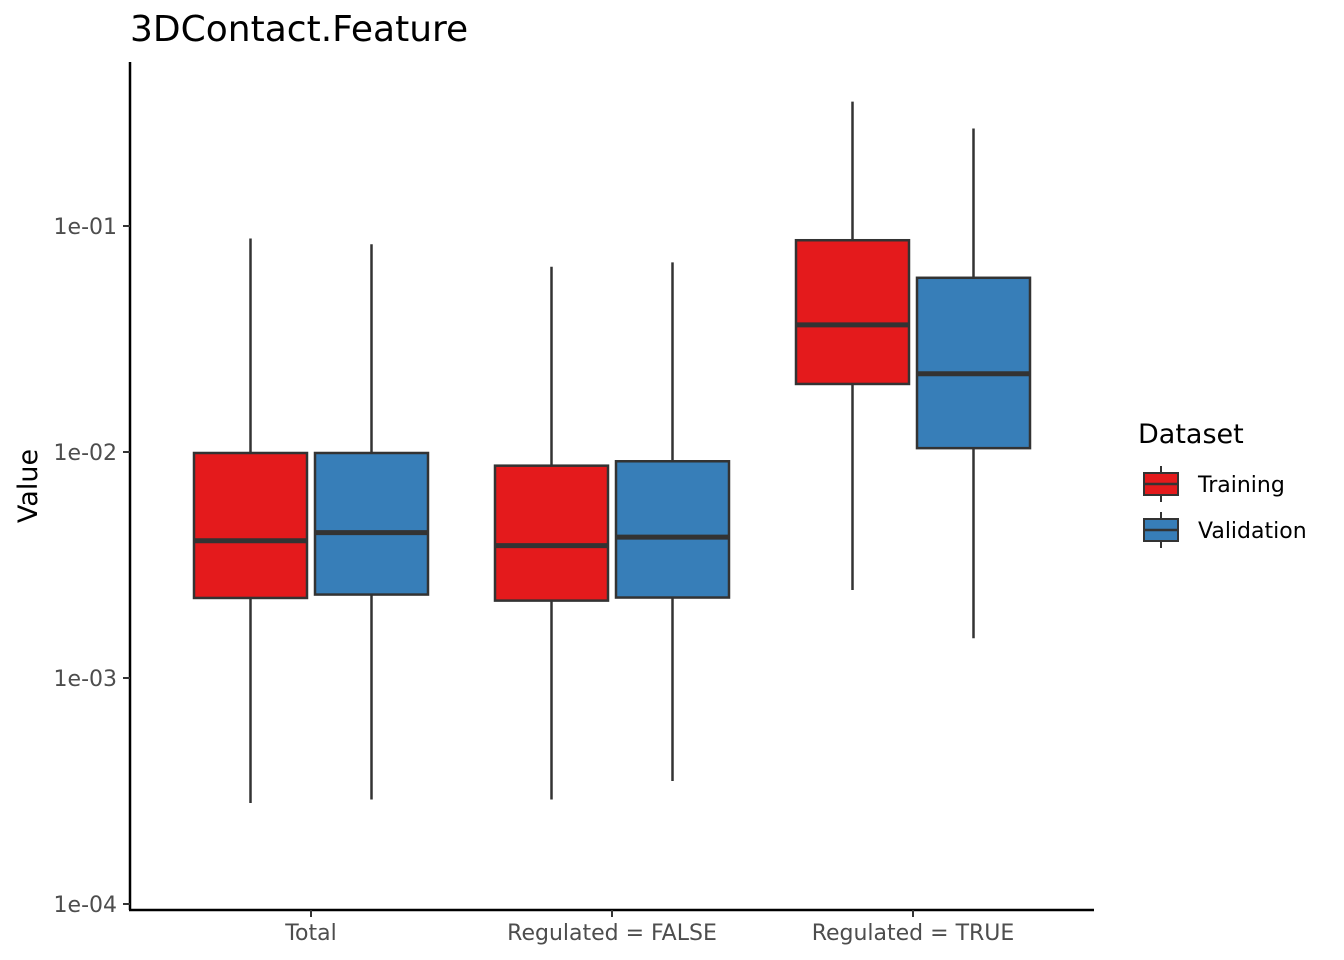  What do you see at coordinates (92, 566) in the screenshot?
I see `y-axis-ticks: 1e-04 1e-03 1e-02 1e-01` at bounding box center [92, 566].